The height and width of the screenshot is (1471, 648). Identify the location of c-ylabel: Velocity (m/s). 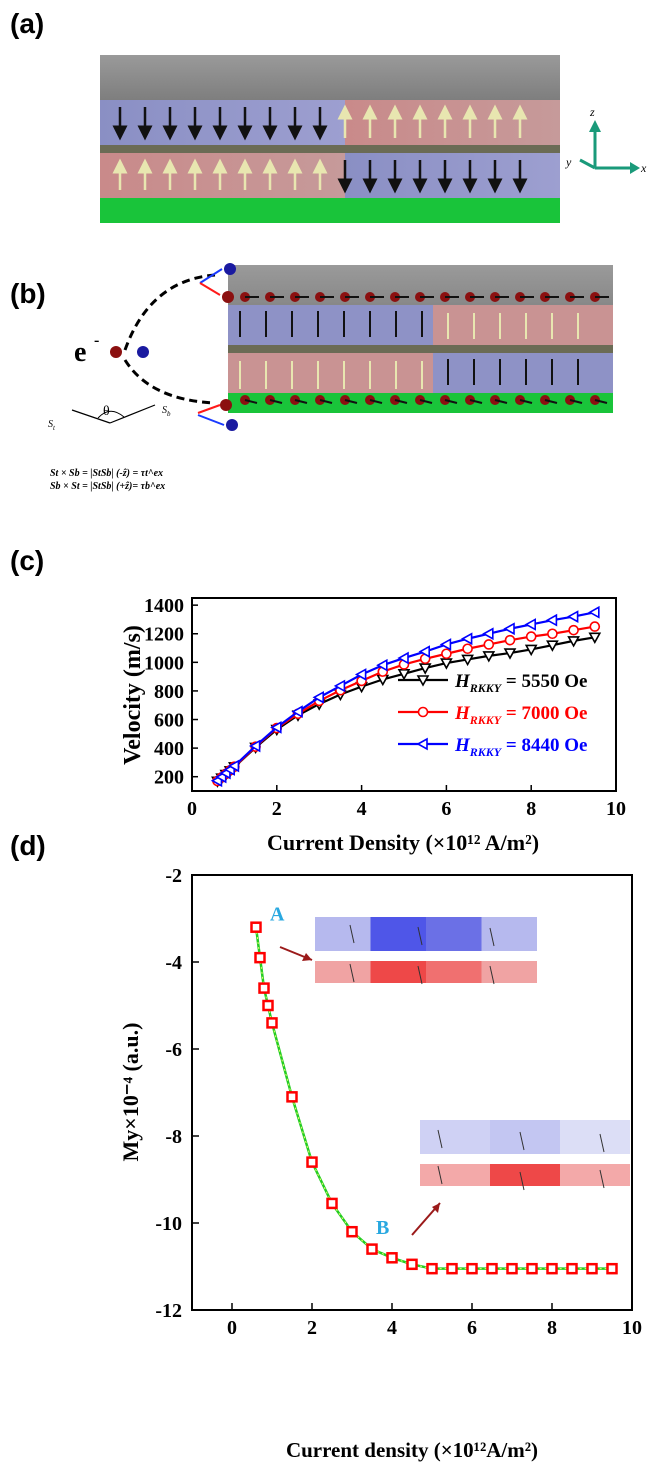
(133, 695).